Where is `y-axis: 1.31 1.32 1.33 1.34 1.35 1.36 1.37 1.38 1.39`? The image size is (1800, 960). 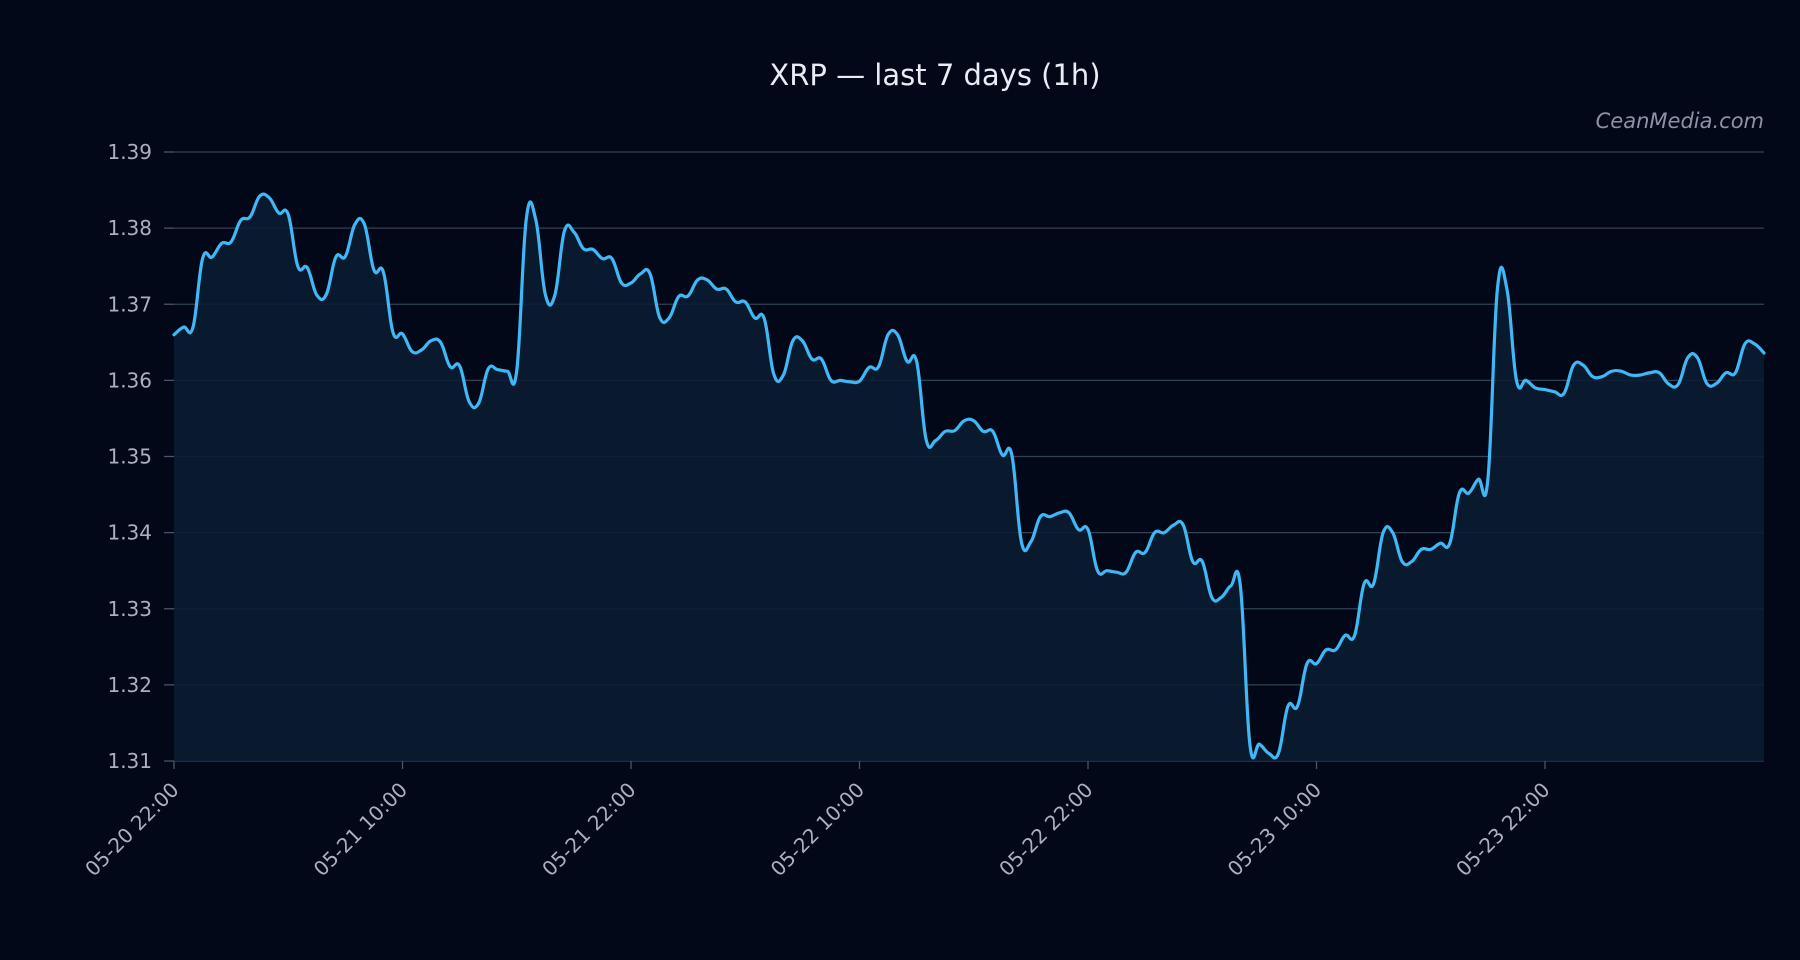 y-axis: 1.31 1.32 1.33 1.34 1.35 1.36 1.37 1.38 1.39 is located at coordinates (140, 456).